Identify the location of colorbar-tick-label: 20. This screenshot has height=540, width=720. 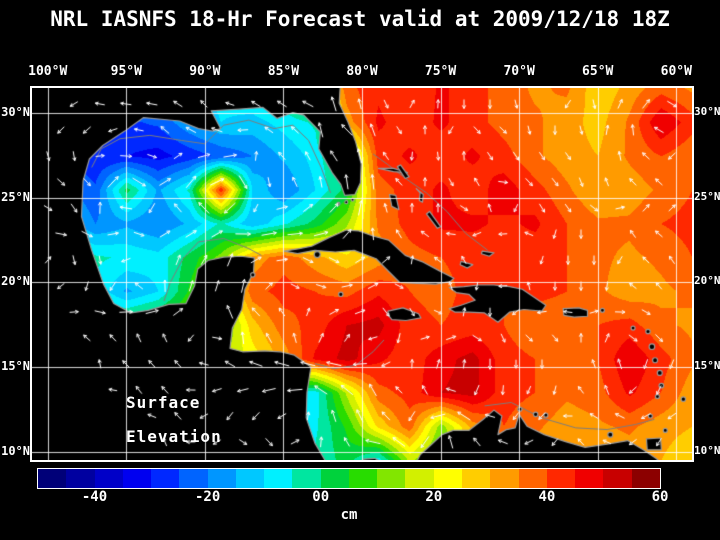
(434, 497).